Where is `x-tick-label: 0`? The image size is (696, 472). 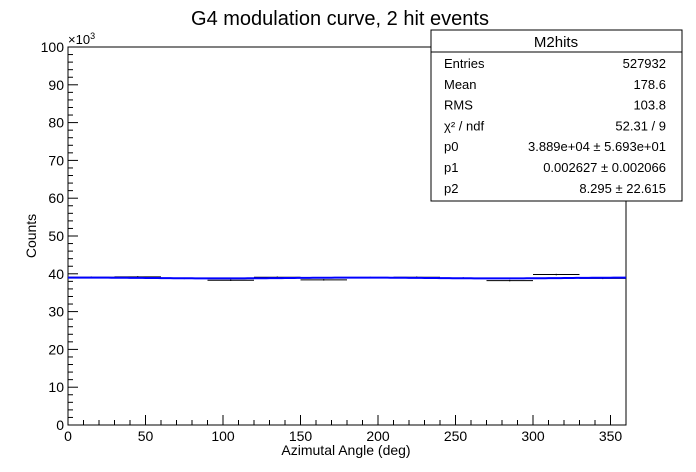
x-tick-label: 0 is located at coordinates (68, 436).